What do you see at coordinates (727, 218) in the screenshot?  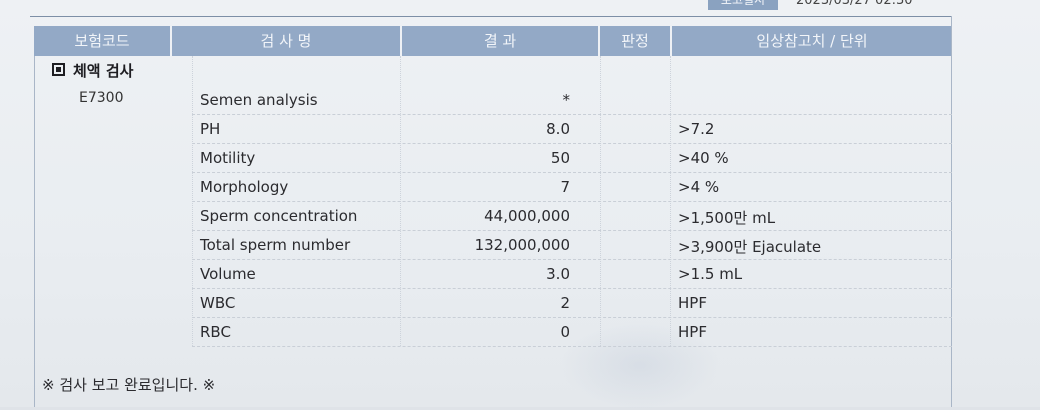 I see `test-reference: >1,500만 mL` at bounding box center [727, 218].